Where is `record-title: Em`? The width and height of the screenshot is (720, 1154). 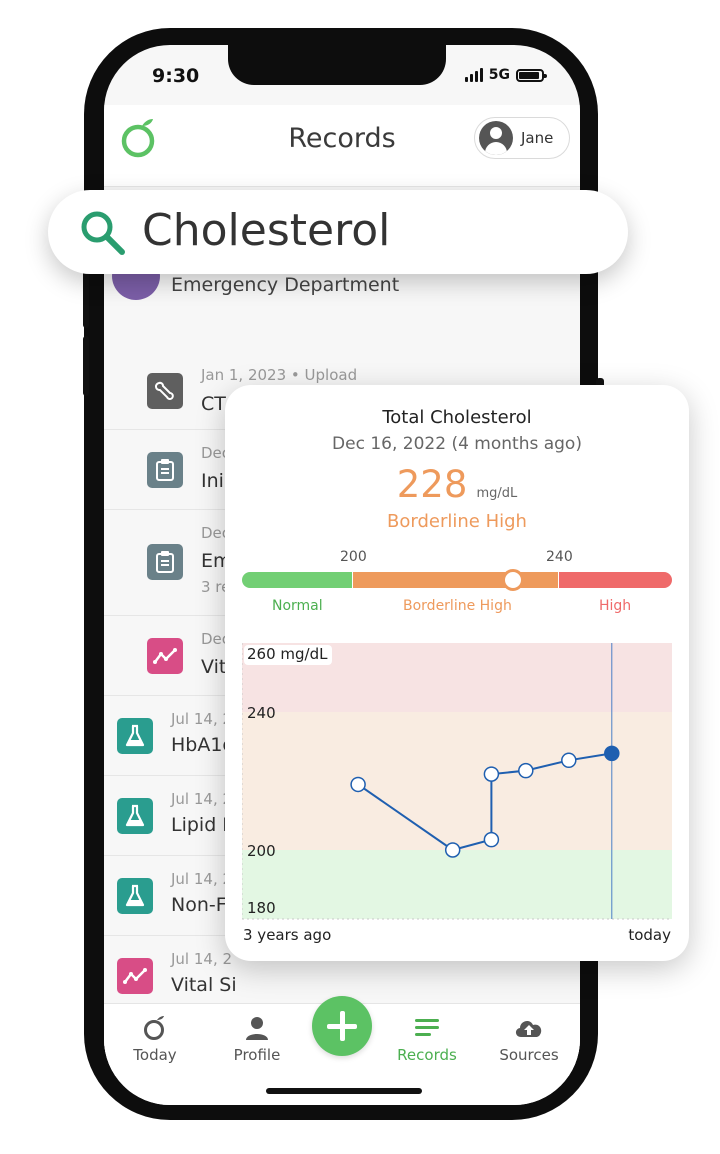
record-title: Em is located at coordinates (216, 561).